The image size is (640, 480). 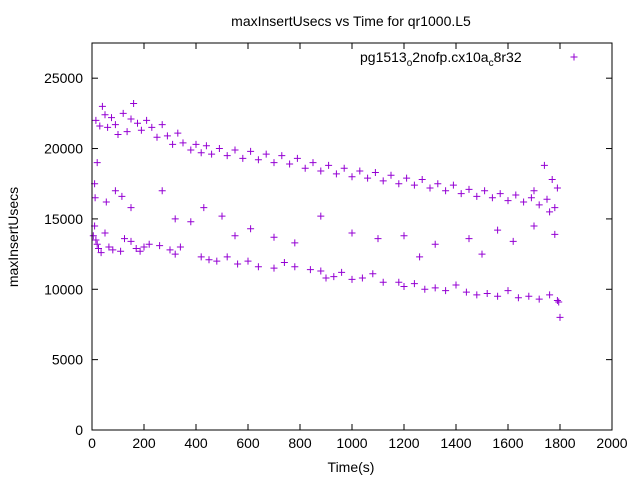 What do you see at coordinates (79, 430) in the screenshot?
I see `y-tick-label: 0` at bounding box center [79, 430].